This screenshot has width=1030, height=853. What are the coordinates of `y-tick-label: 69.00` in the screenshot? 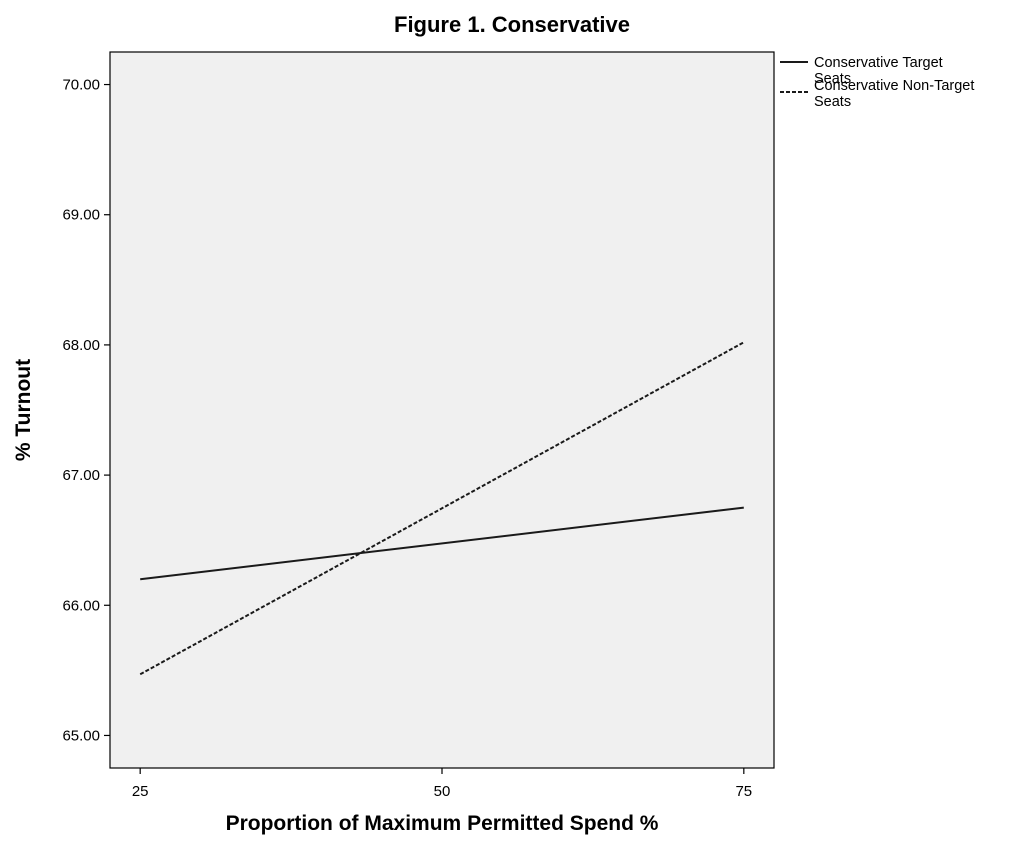 It's located at (81, 215).